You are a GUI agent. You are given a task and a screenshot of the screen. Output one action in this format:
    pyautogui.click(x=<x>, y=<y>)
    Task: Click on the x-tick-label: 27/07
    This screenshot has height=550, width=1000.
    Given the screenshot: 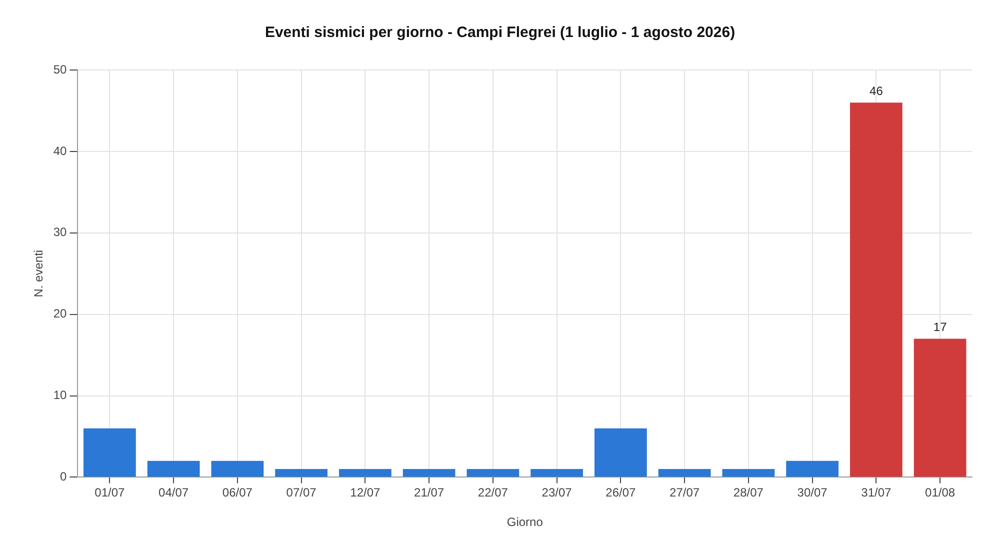 What is the action you would take?
    pyautogui.click(x=685, y=493)
    